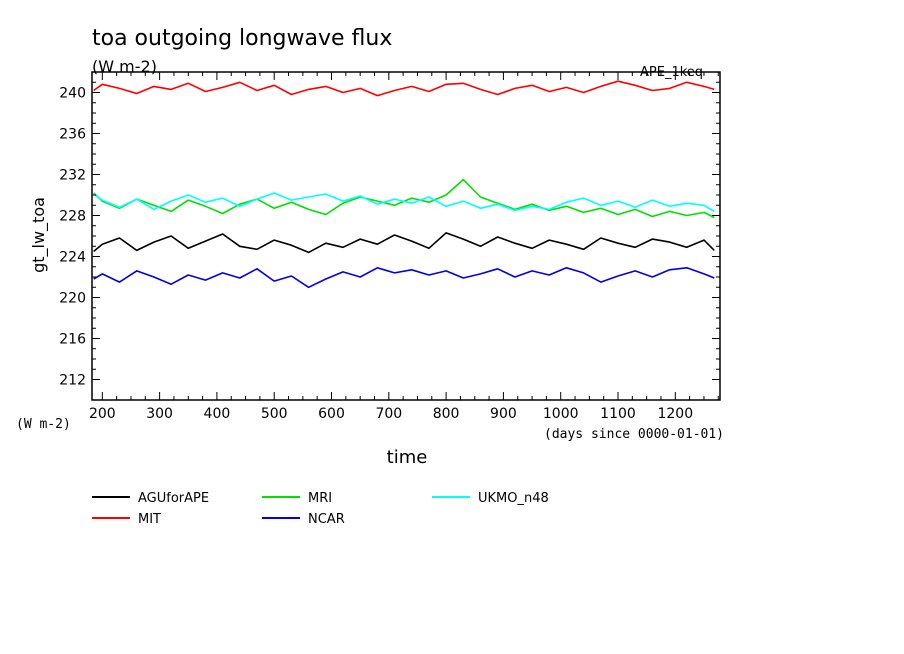 The image size is (904, 654). I want to click on x-axis-units: (days since 0000-01-01), so click(634, 434).